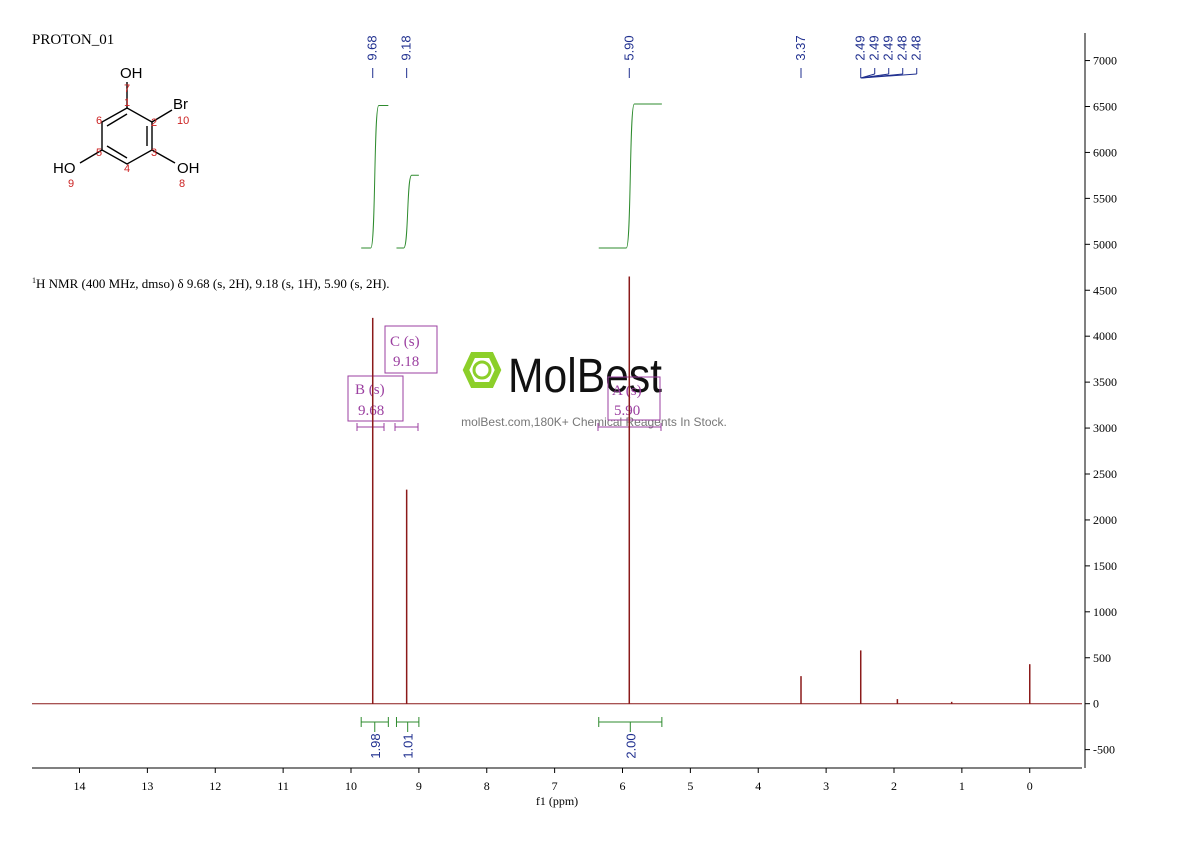 This screenshot has height=841, width=1190. I want to click on atom-number: 2, so click(154, 123).